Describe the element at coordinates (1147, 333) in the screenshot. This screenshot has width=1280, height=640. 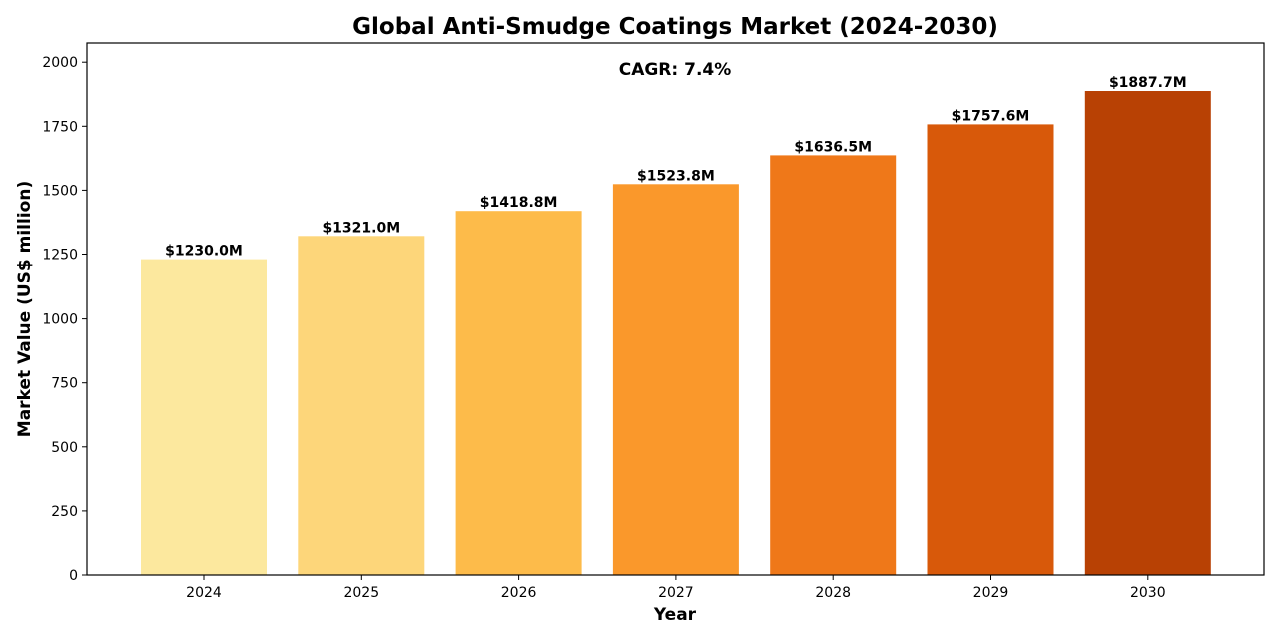
I see `bar-2030` at that location.